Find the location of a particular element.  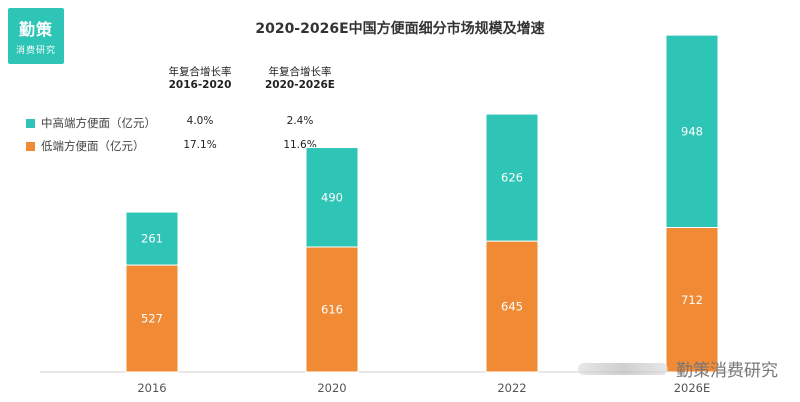

data-label-low-2020: 616 is located at coordinates (332, 309).